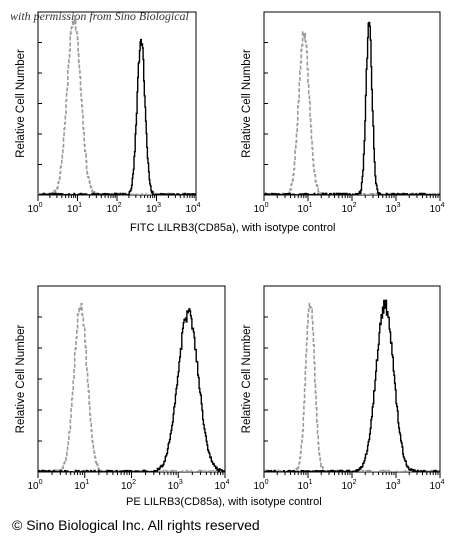 This screenshot has height=539, width=450. Describe the element at coordinates (233, 228) in the screenshot. I see `caption-fitc: FITC LILRB3(CD85a), with isotype control` at that location.